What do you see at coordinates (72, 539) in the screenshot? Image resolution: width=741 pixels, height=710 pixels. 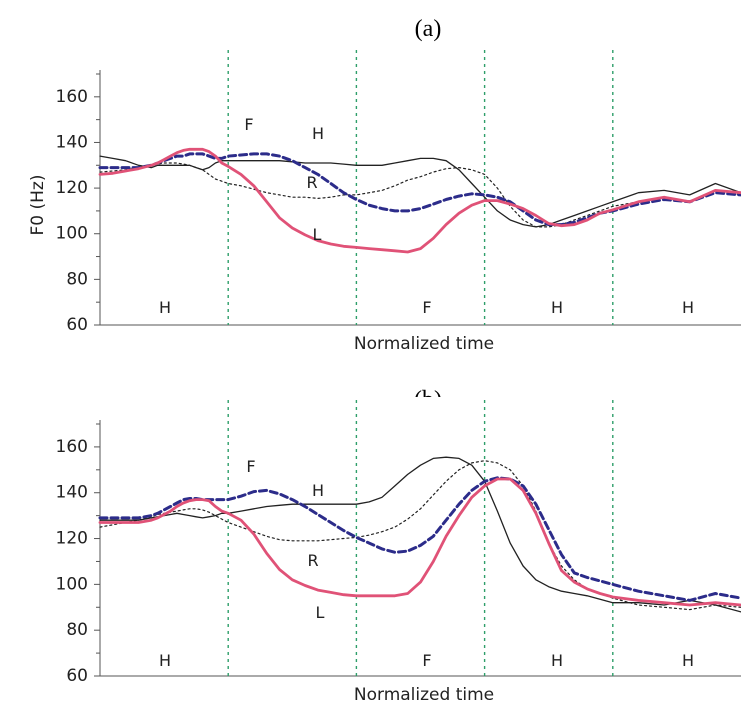 I see `panel-b-y-tick-label: 120` at bounding box center [72, 539].